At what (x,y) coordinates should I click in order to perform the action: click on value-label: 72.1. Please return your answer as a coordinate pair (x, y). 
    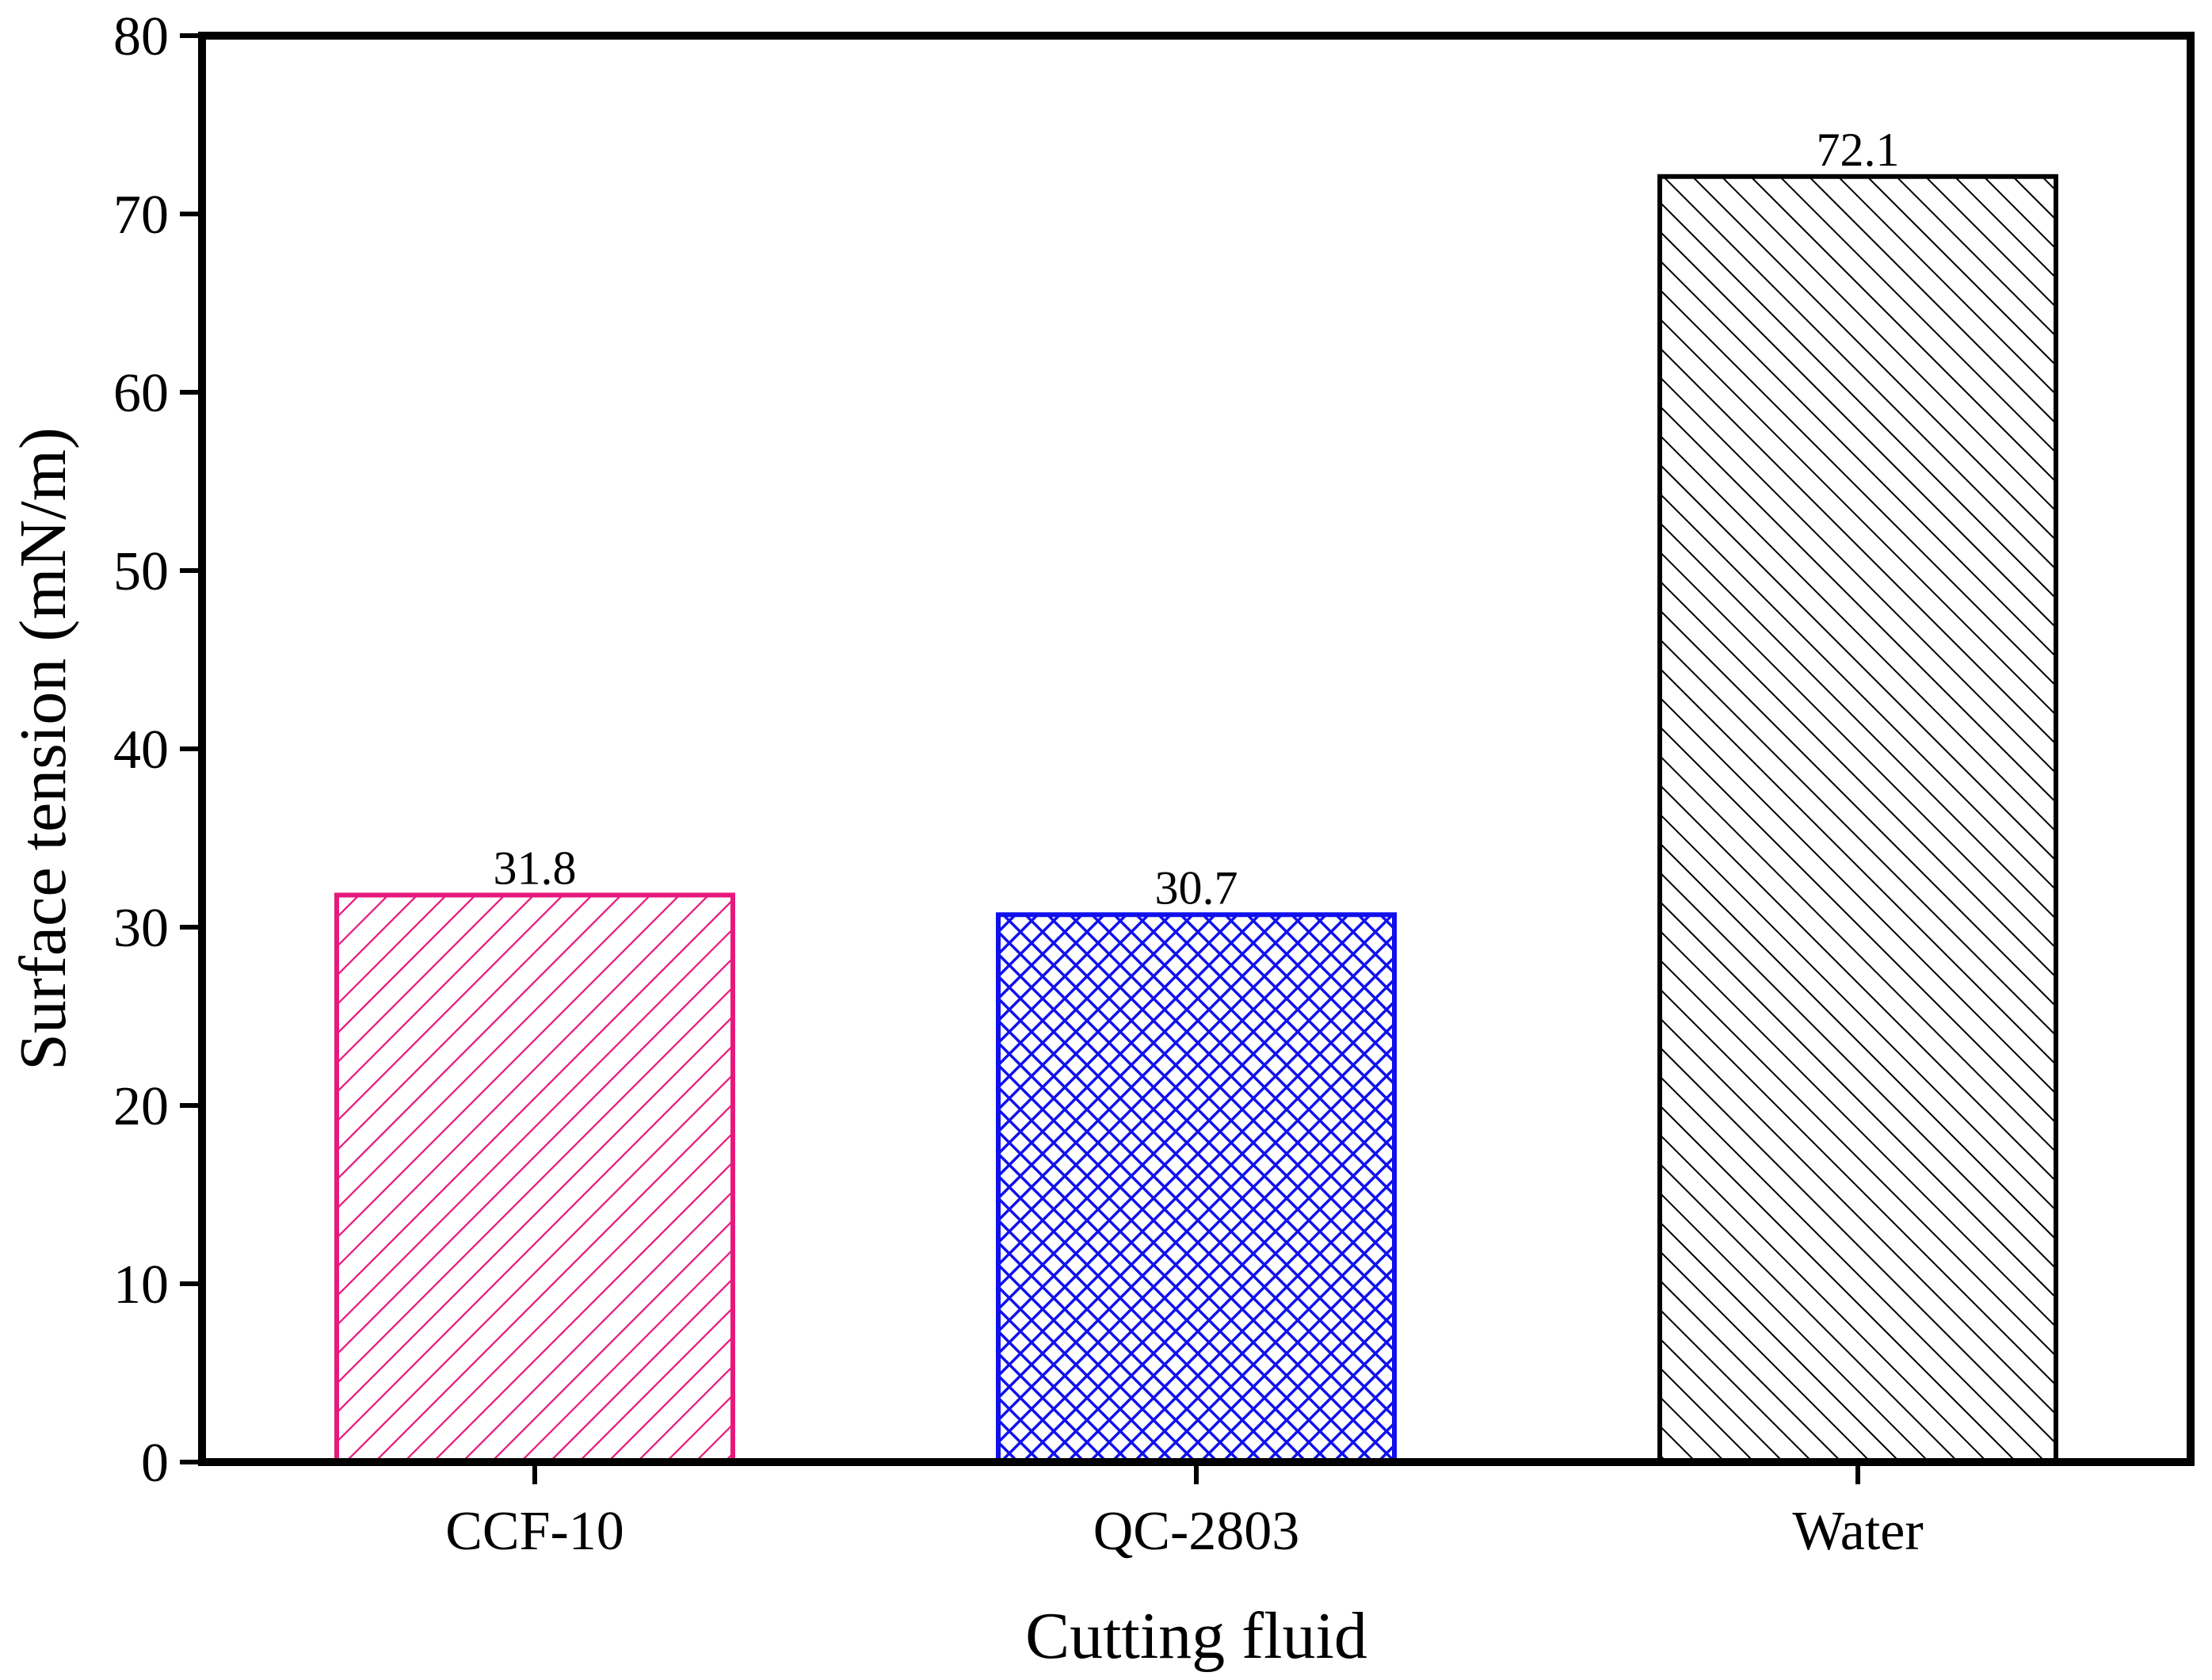
    Looking at the image, I should click on (1858, 150).